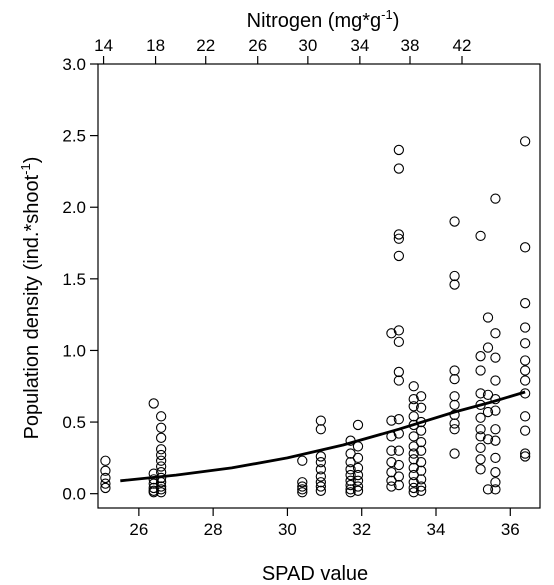 The image size is (554, 585). Describe the element at coordinates (510, 529) in the screenshot. I see `x-tick-label: 36` at that location.